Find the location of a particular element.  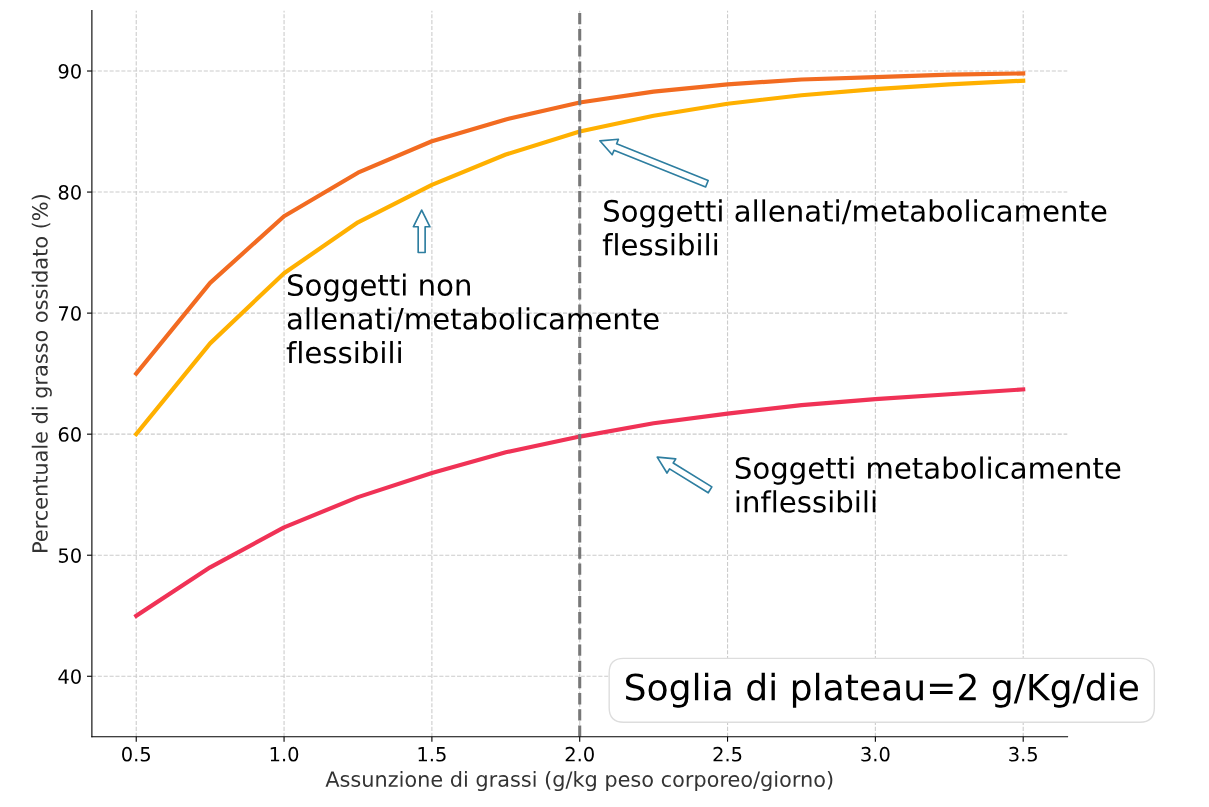

x-tick-label: 1.5 is located at coordinates (432, 754).